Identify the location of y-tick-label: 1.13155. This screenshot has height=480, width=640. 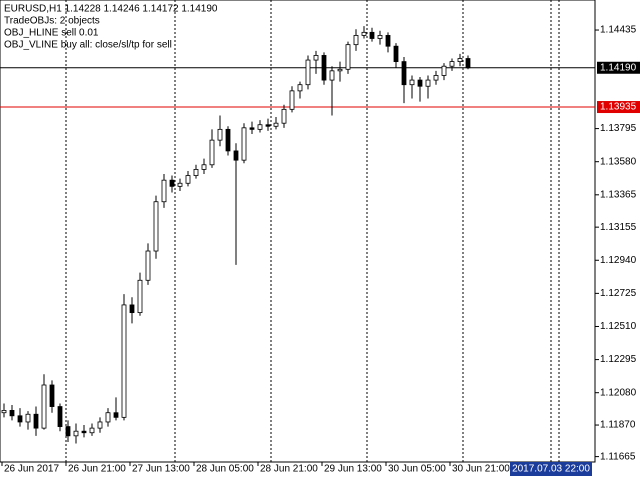
(618, 227).